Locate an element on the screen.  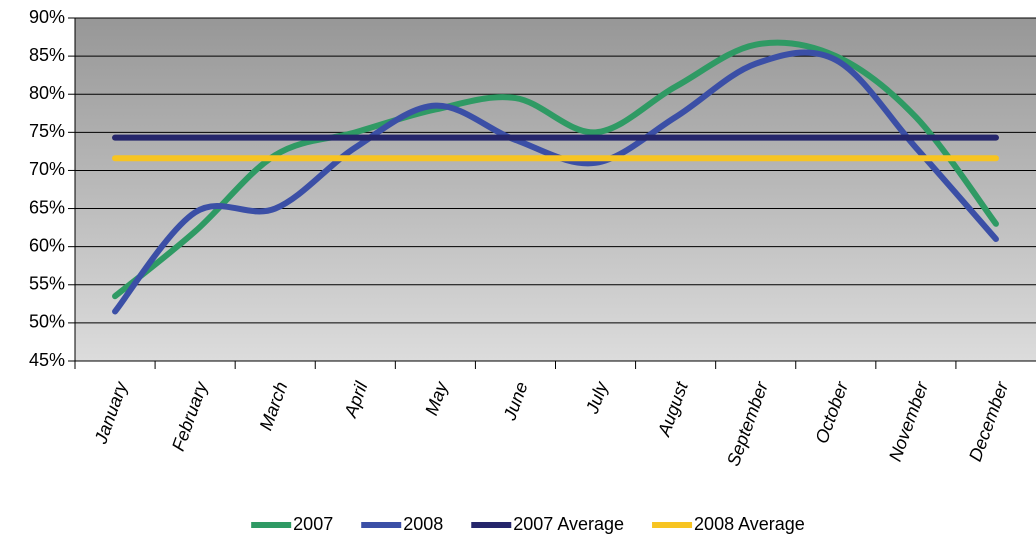
y-tick-label: 90% is located at coordinates (47, 17).